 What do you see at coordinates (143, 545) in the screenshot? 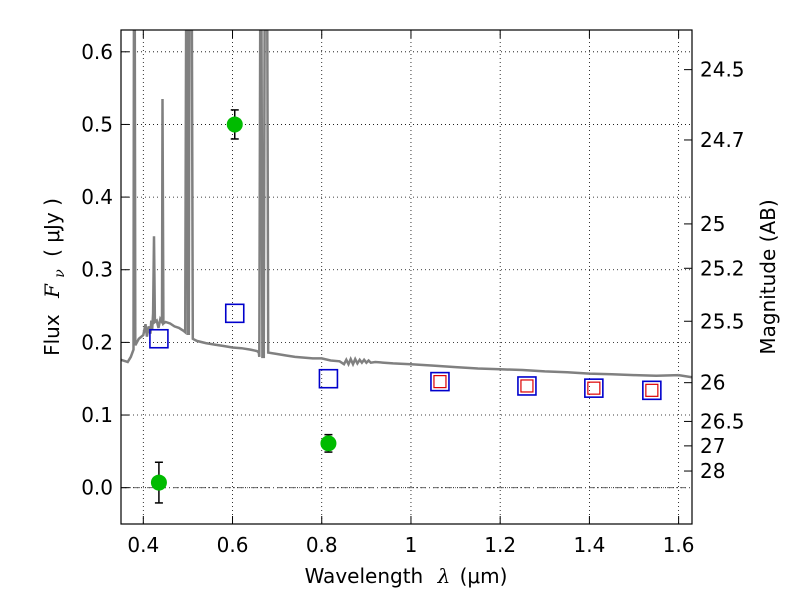
I see `x-tick-label: 0.4` at bounding box center [143, 545].